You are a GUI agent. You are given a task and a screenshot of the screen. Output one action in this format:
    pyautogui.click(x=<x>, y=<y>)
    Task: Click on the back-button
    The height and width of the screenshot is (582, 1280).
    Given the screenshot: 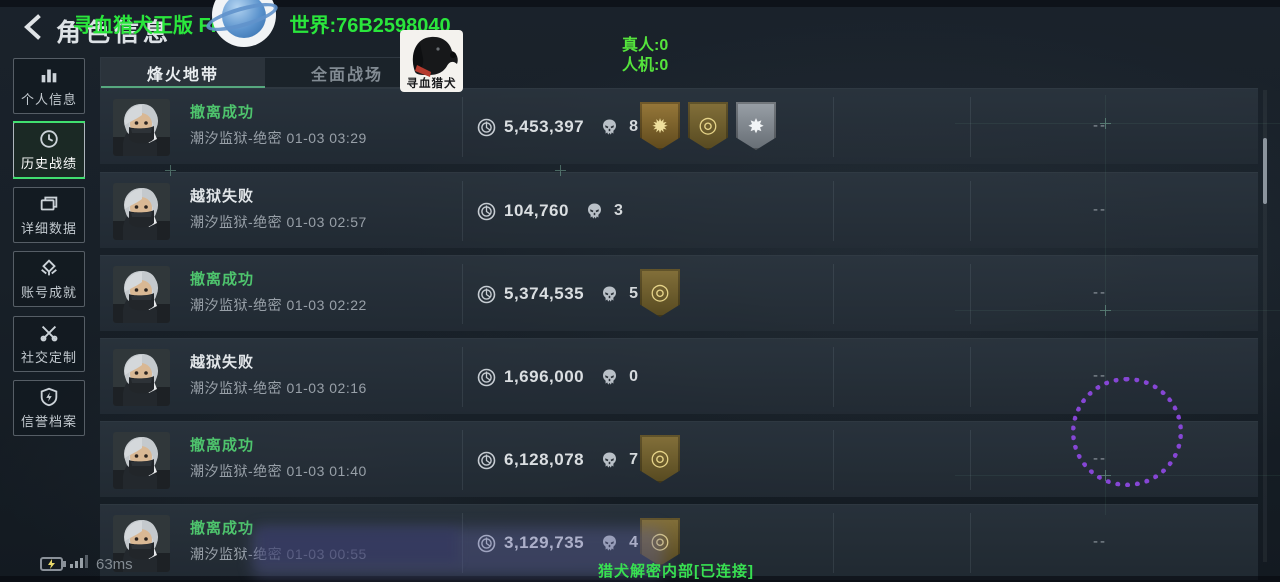 What is the action you would take?
    pyautogui.click(x=33, y=27)
    